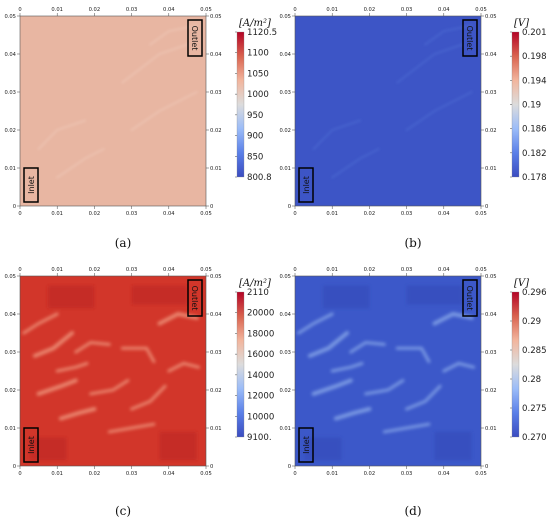 The image size is (550, 521). What do you see at coordinates (531, 322) in the screenshot?
I see `colorbar-tick-label: 0.29` at bounding box center [531, 322].